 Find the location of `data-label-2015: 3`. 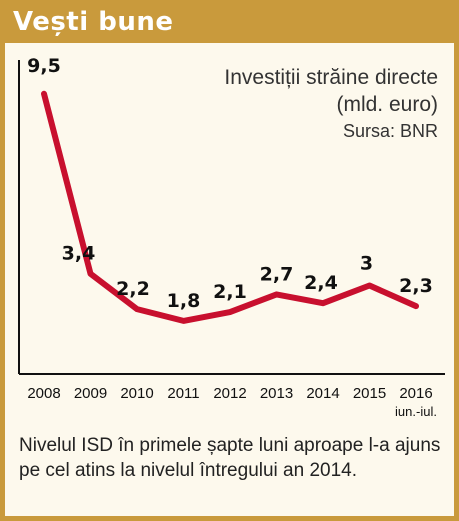

data-label-2015: 3 is located at coordinates (366, 264).